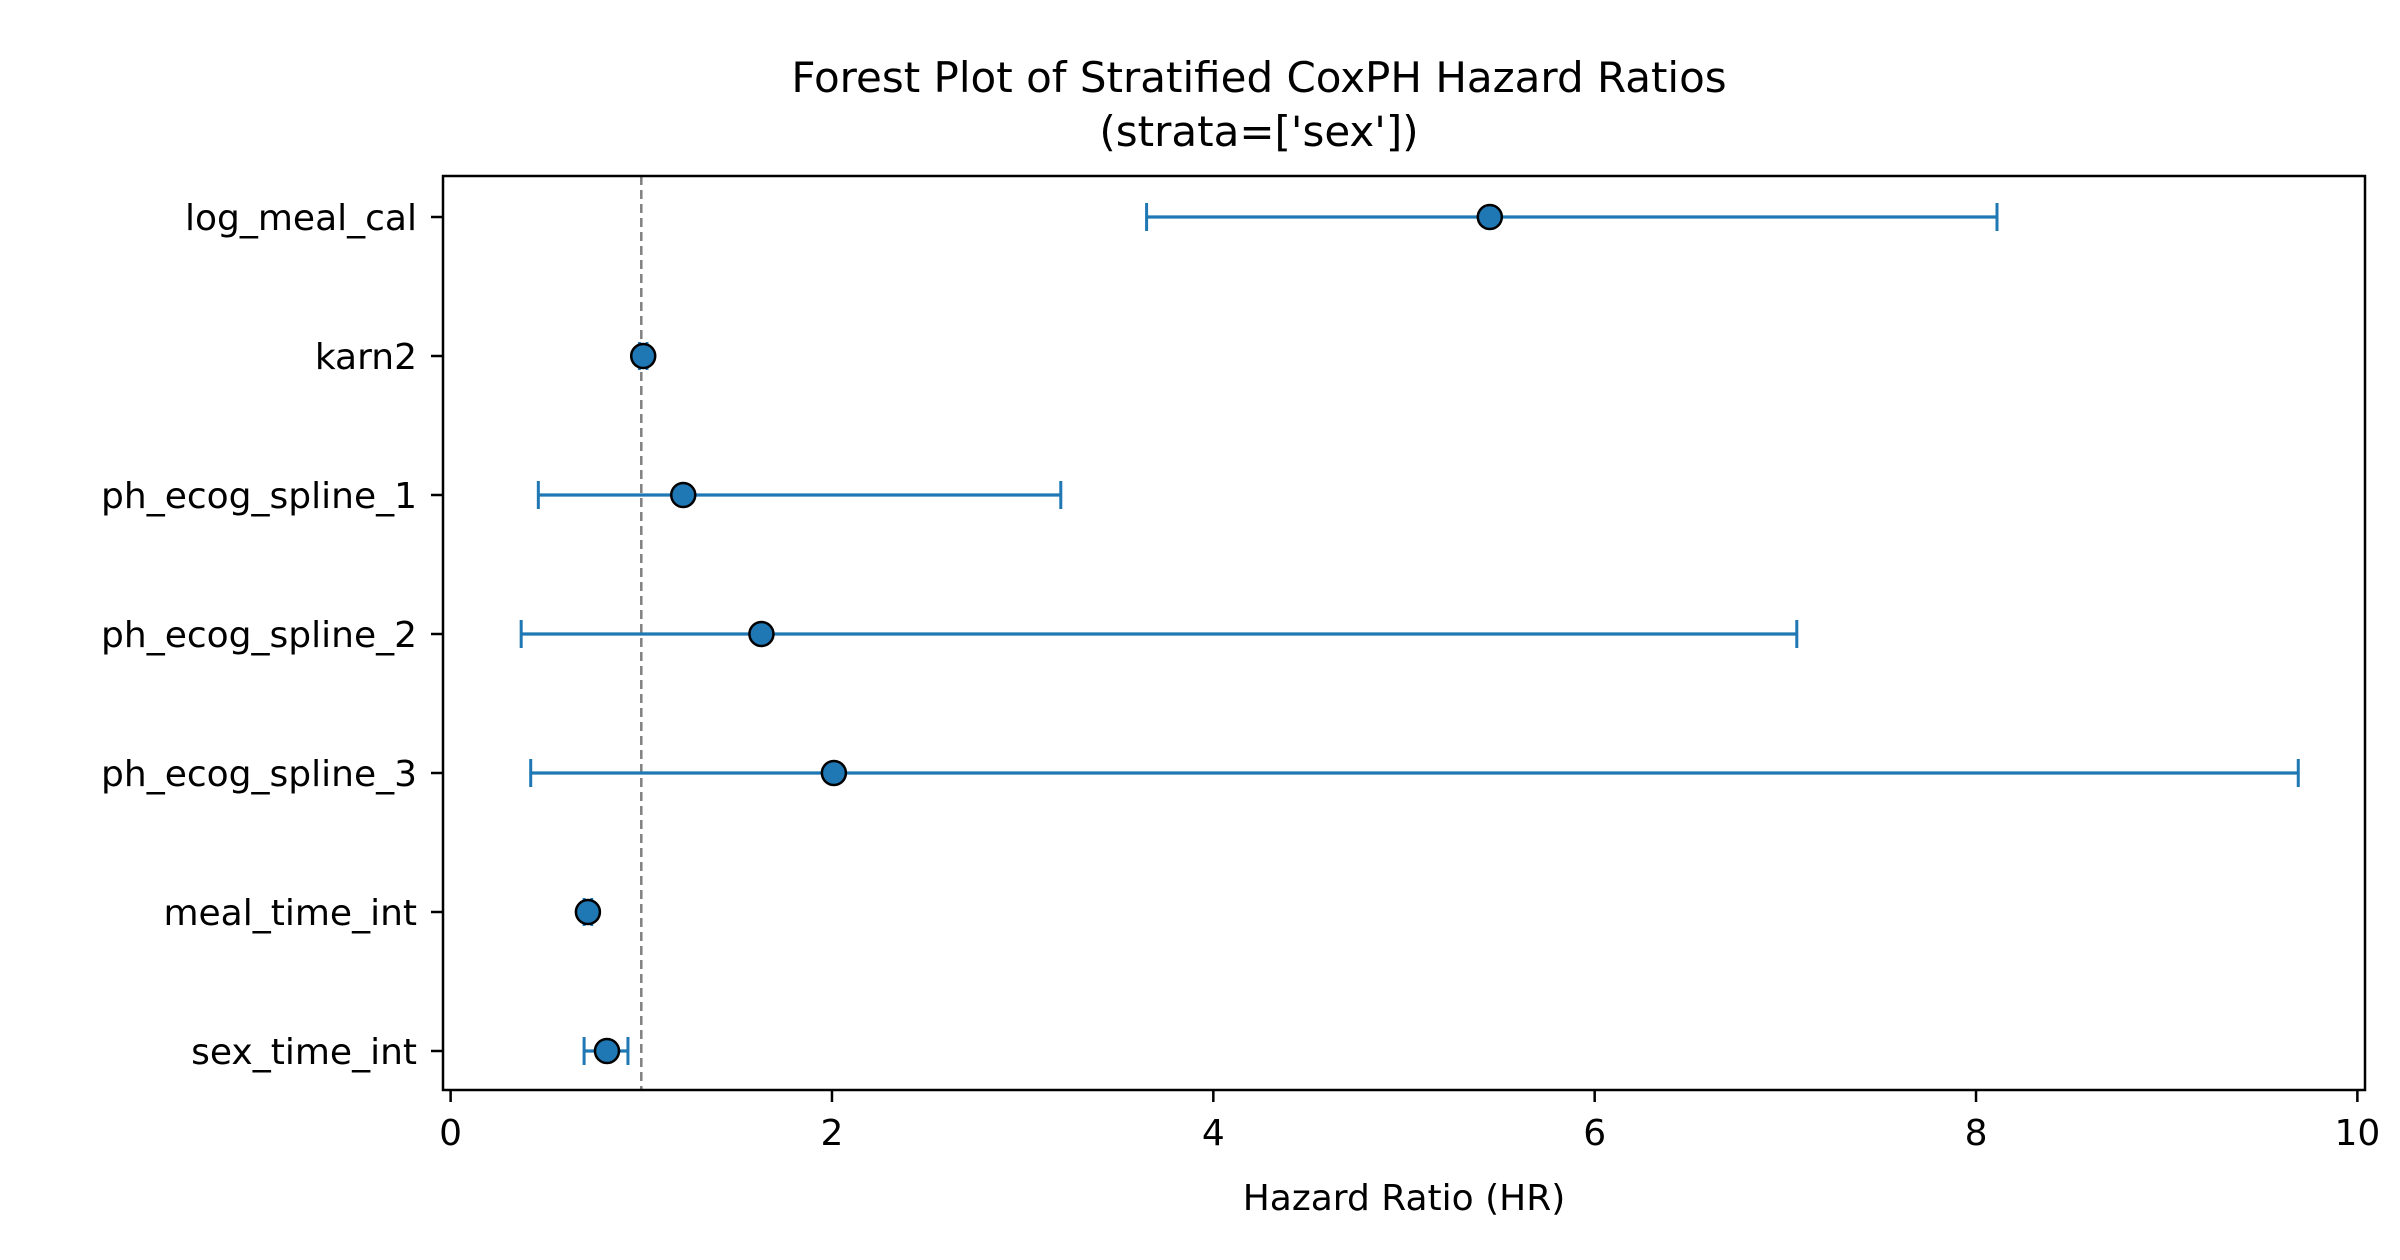 The image size is (2400, 1260). Describe the element at coordinates (259, 635) in the screenshot. I see `y-tick-label: ph_ecog_spline_2` at that location.